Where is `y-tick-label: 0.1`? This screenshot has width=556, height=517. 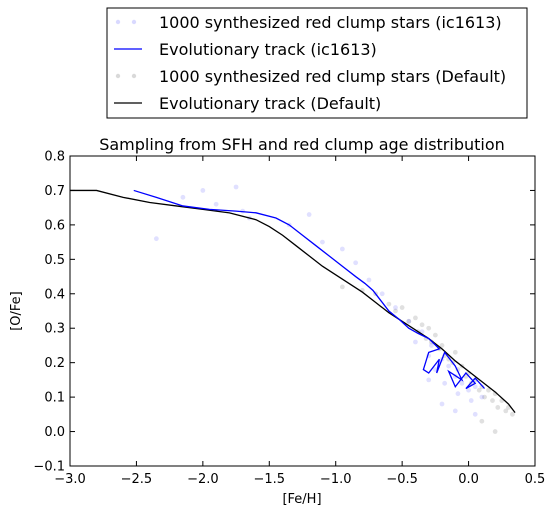 y-tick-label: 0.1 is located at coordinates (54, 398).